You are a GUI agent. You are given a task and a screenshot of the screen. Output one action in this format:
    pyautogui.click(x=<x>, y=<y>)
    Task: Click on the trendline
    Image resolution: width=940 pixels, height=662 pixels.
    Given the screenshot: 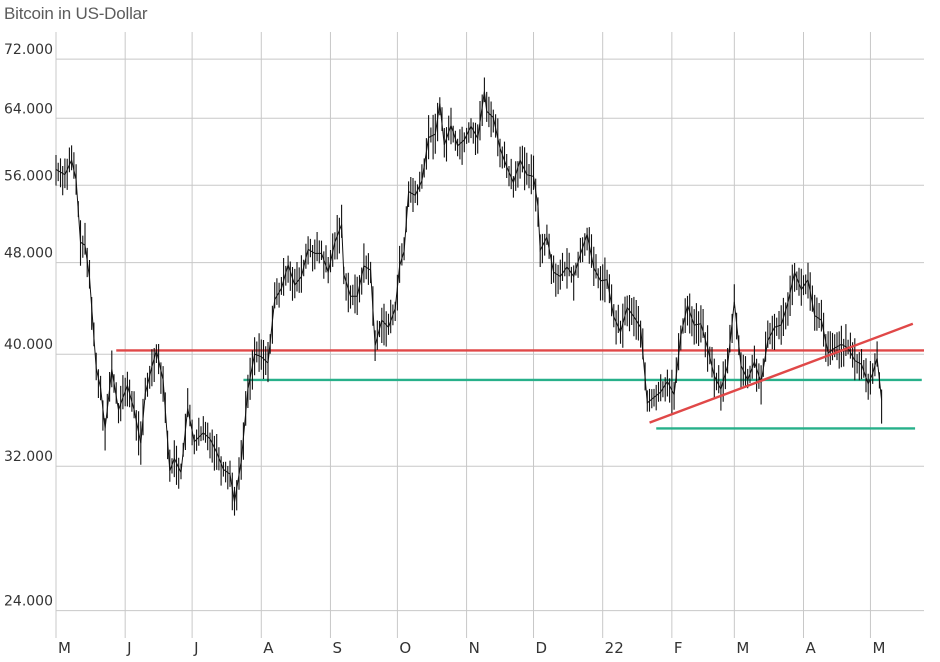 What is the action you would take?
    pyautogui.click(x=781, y=373)
    